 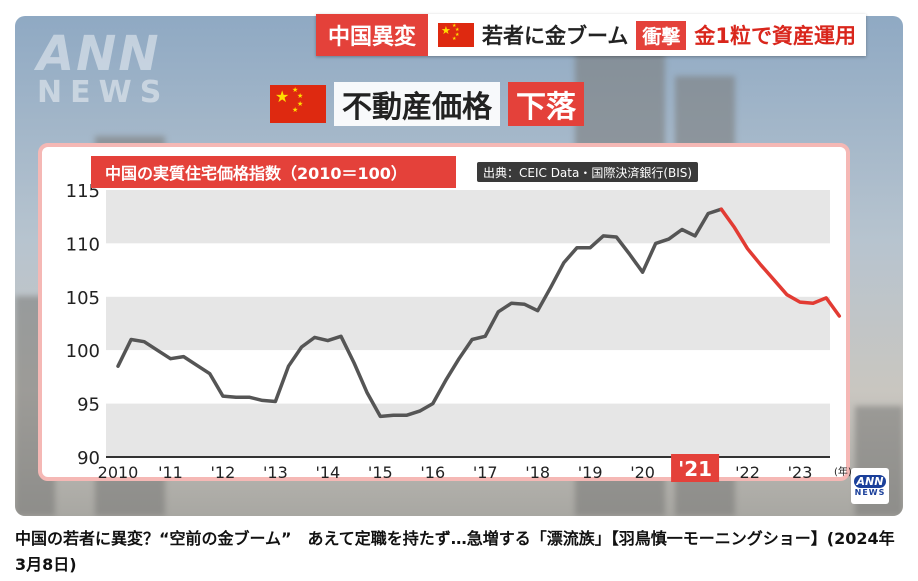 I want to click on chart-source: 出典：CEIC Data・国際決済銀行(BIS), so click(x=587, y=172).